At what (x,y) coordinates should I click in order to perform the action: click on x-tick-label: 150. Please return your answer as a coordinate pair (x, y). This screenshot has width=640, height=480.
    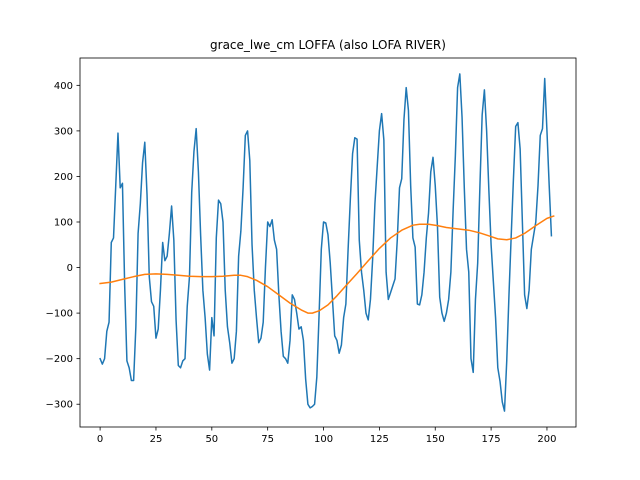
    Looking at the image, I should click on (435, 439).